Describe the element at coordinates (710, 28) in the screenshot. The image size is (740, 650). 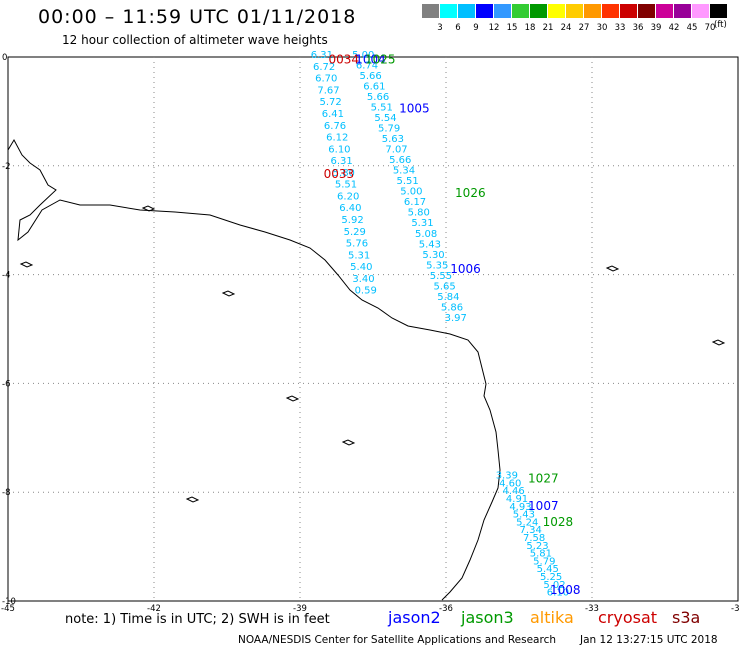
I see `scale-label: 70` at that location.